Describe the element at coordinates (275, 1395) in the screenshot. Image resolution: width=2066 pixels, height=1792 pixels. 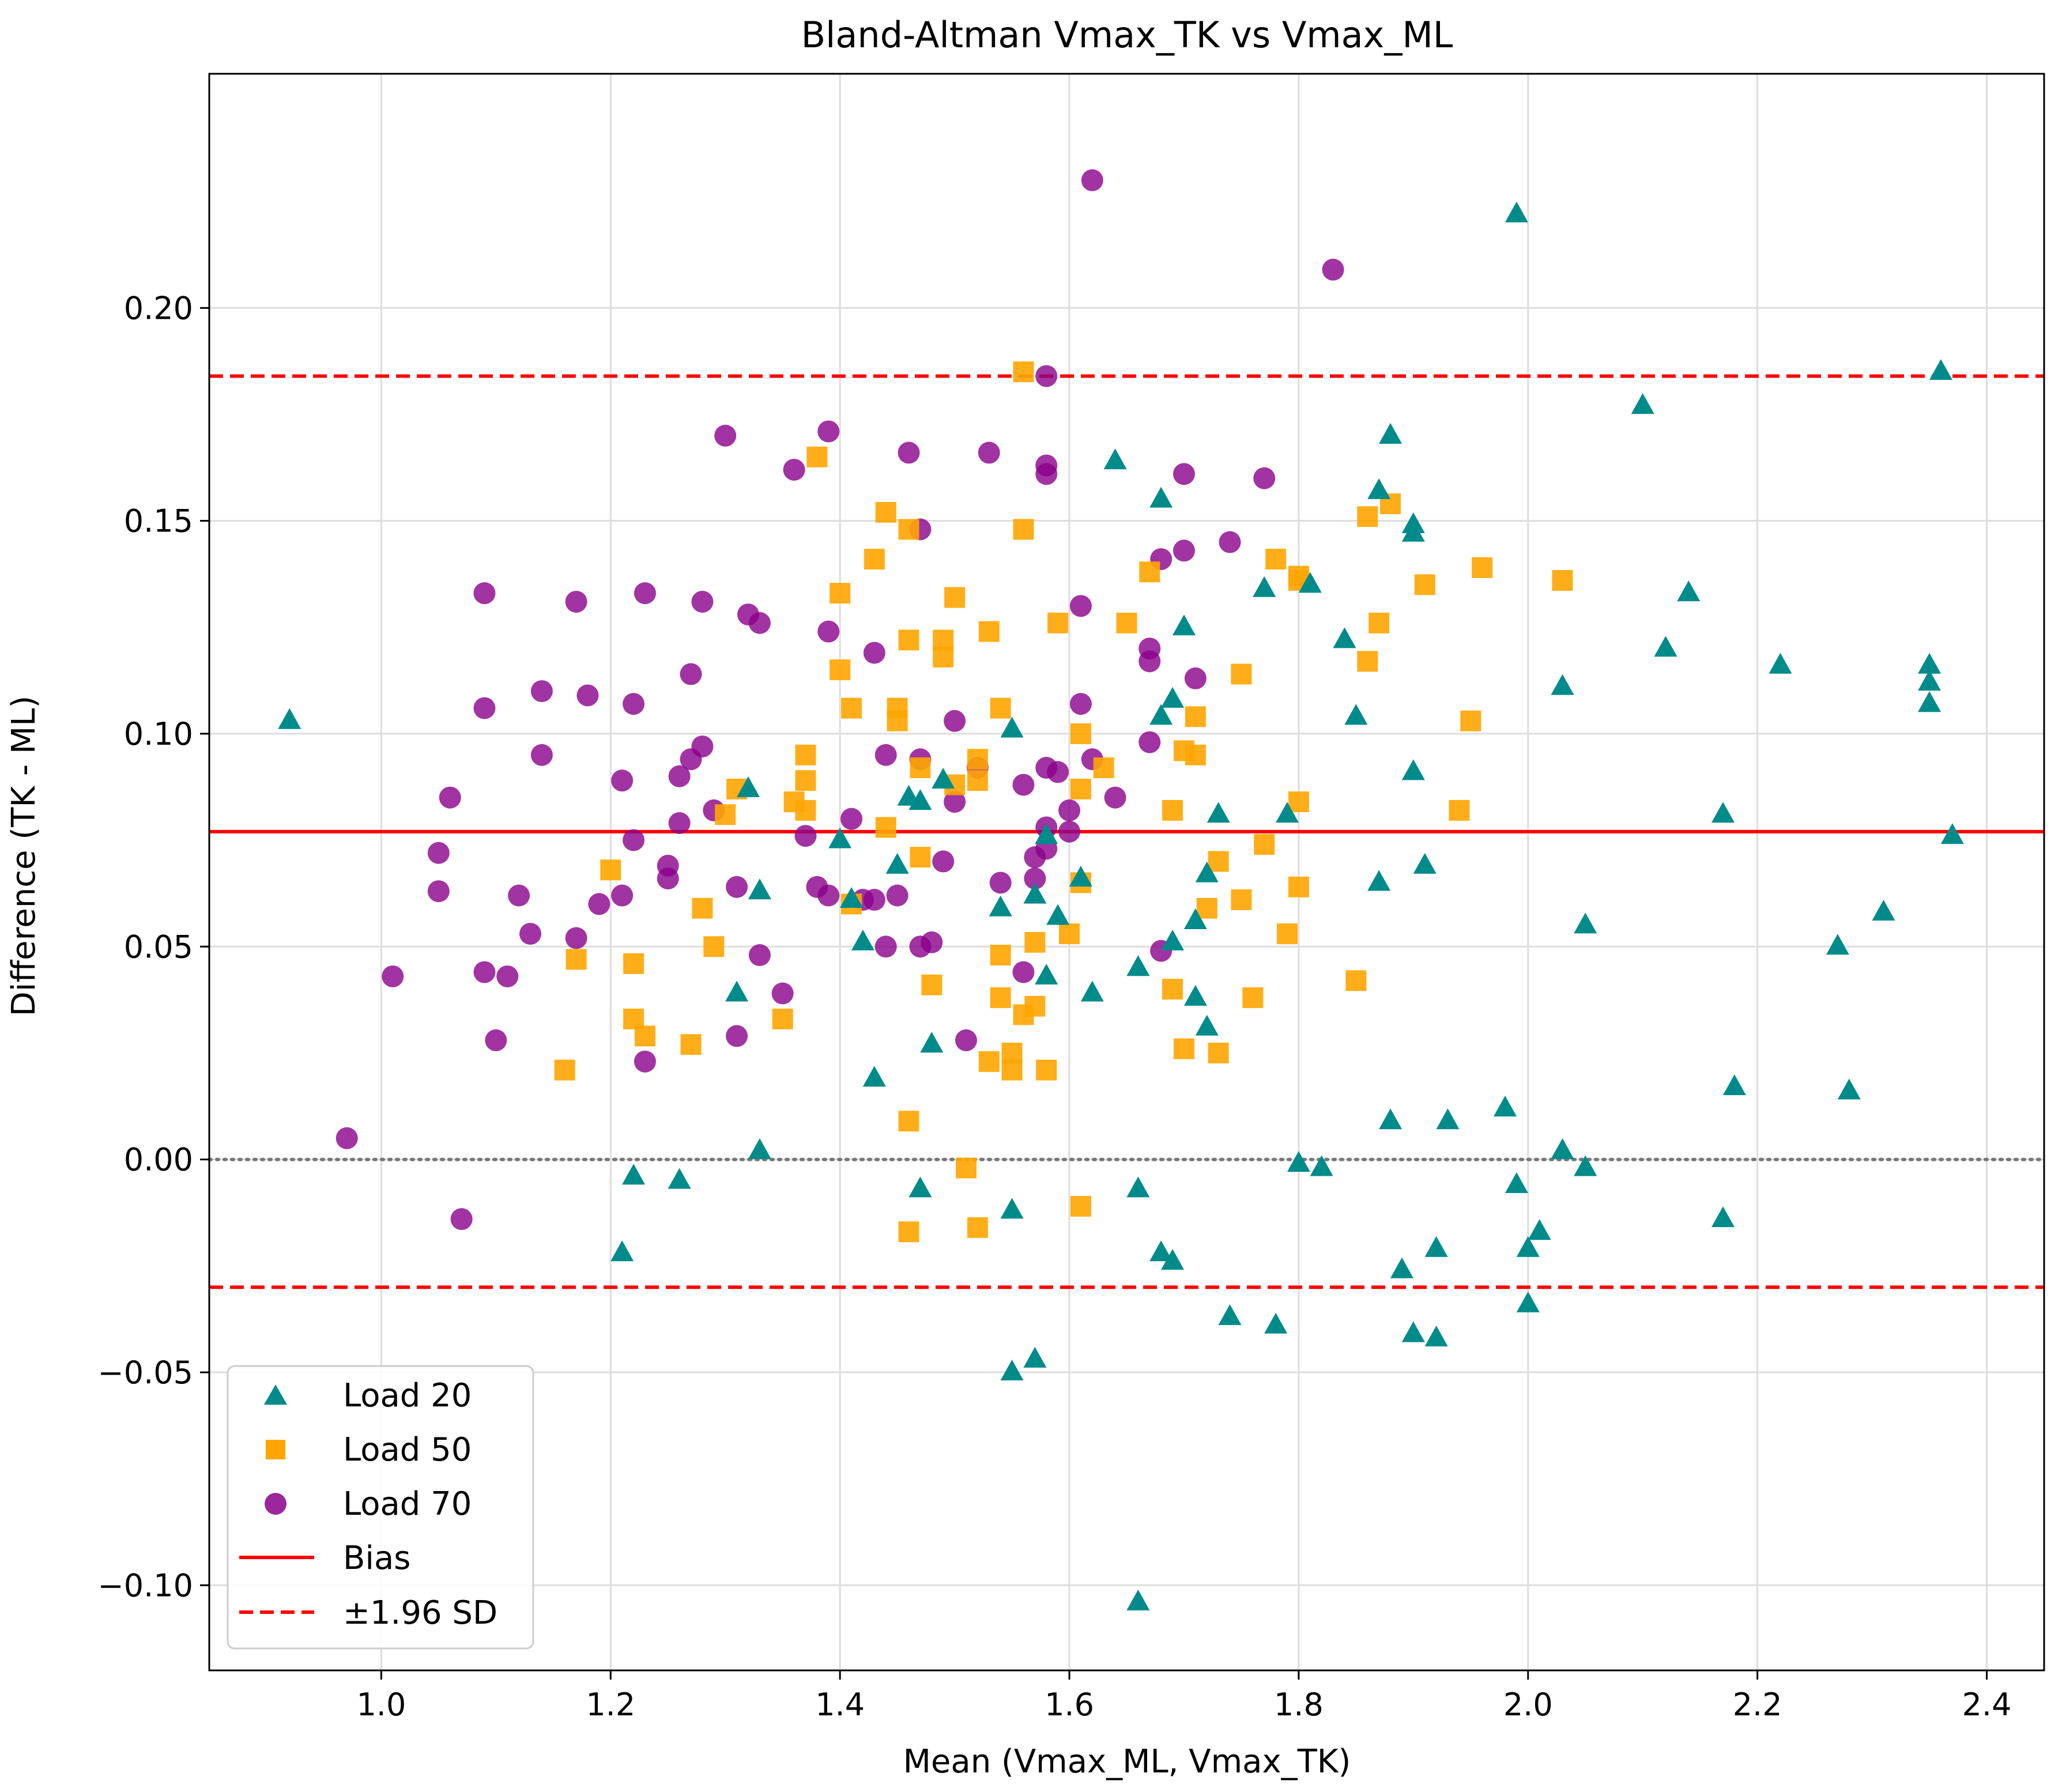
I see `legend-triangle-marker` at that location.